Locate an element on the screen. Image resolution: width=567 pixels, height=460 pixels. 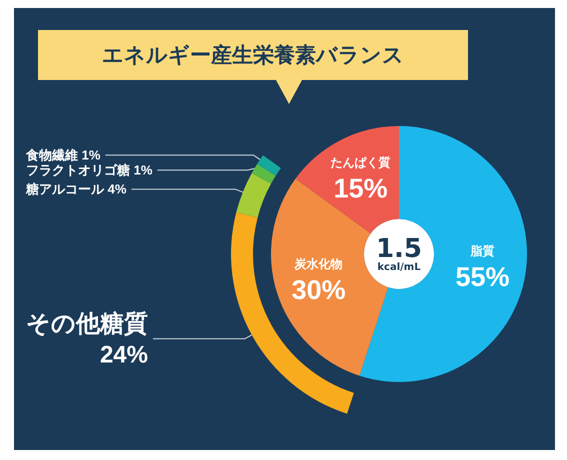
slice-label: 炭水化物 is located at coordinates (318, 264).